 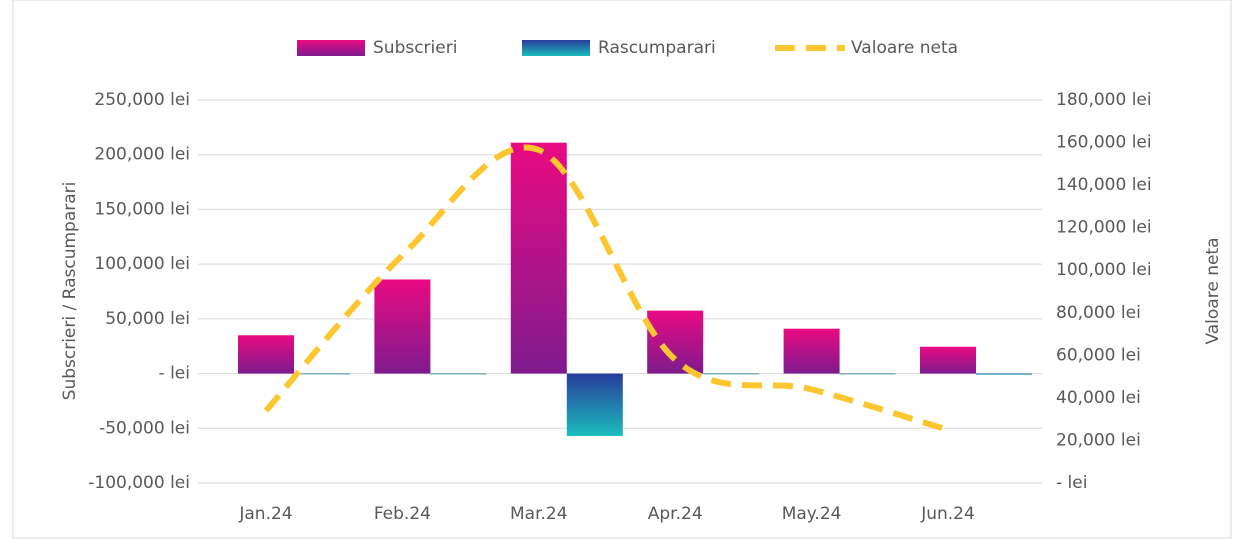 I want to click on y2-tick-label: 80,000 lei, so click(x=1098, y=313).